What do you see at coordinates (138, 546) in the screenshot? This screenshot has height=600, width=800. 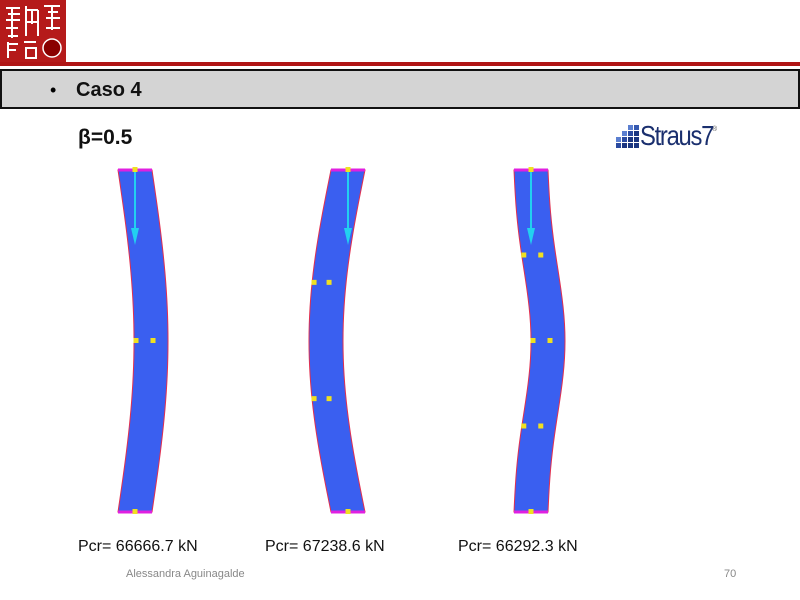 I see `pcr-mode-1: Pcr= 66666.7 kN` at bounding box center [138, 546].